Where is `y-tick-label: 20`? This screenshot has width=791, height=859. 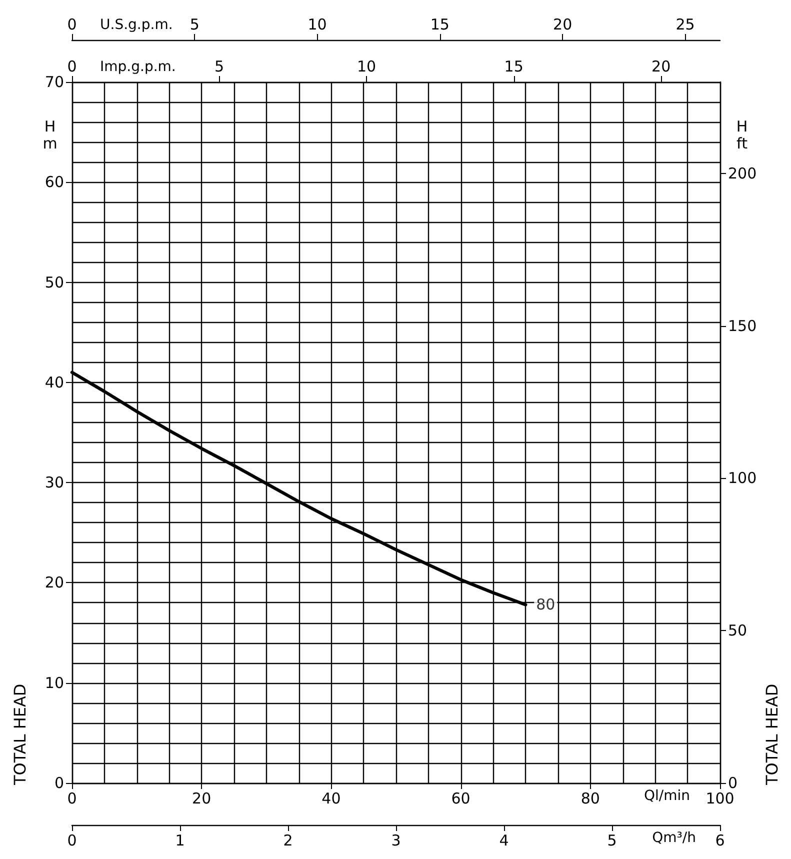
y-tick-label: 20 is located at coordinates (54, 583).